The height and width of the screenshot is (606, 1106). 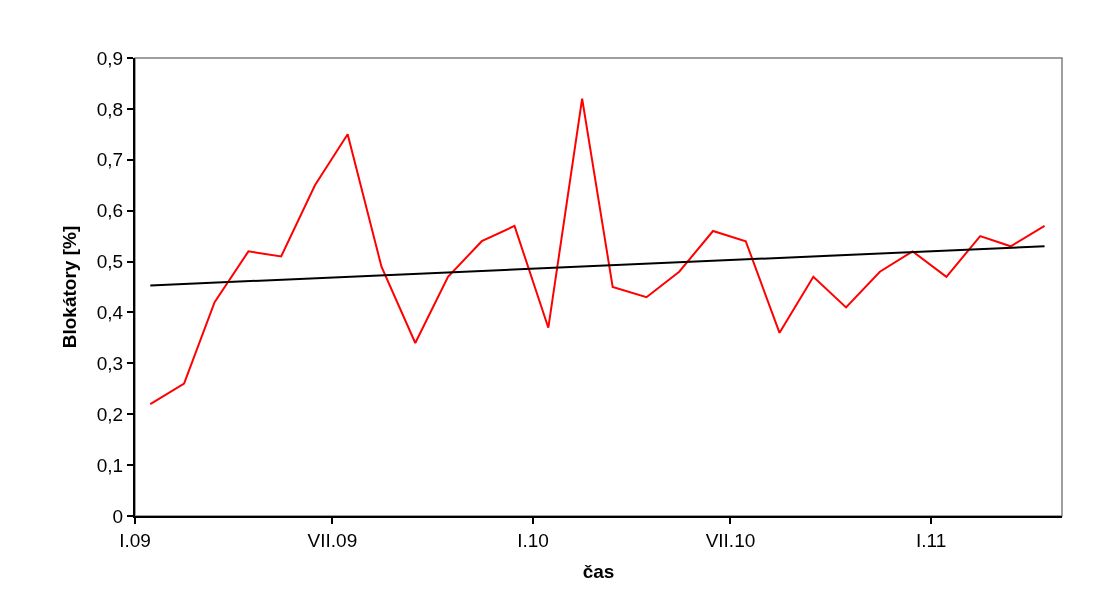 I want to click on y-tick-label: 0,5, so click(x=110, y=262).